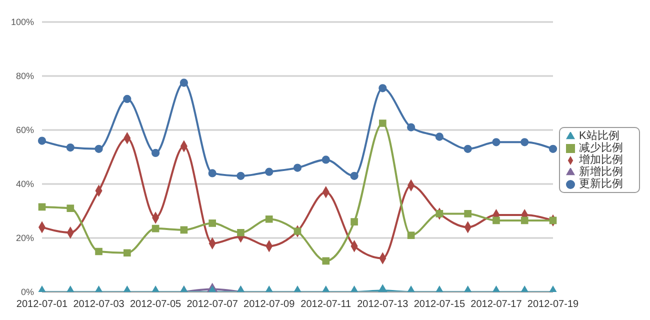  Describe the element at coordinates (22, 22) in the screenshot. I see `y-tick-label: 100%` at that location.